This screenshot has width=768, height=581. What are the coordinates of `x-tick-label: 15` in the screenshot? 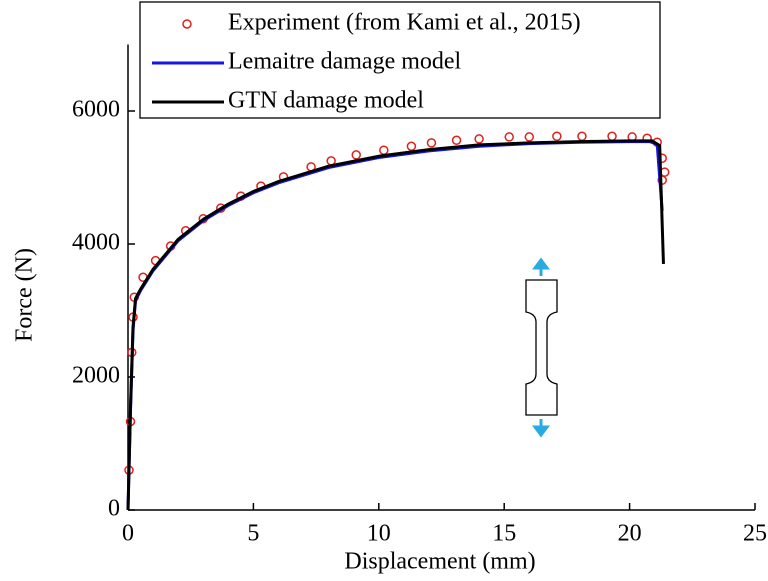 It's located at (504, 534).